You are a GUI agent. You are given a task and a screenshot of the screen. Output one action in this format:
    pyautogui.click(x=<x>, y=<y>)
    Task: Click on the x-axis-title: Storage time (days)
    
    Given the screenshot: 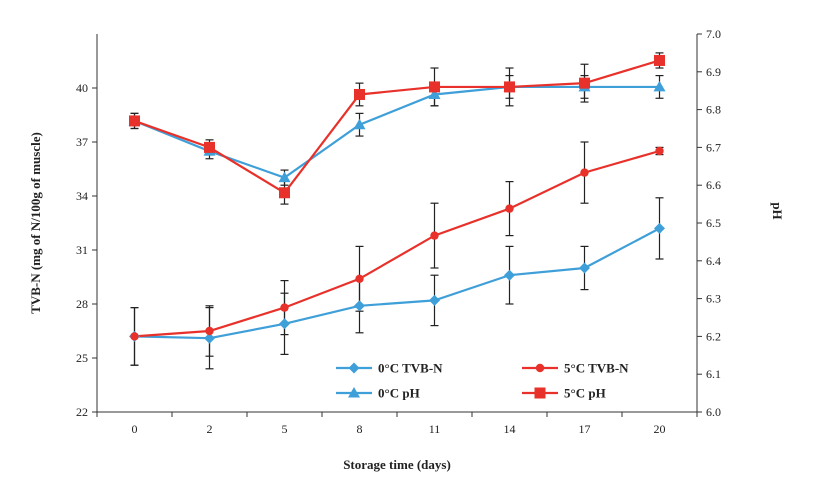 What is the action you would take?
    pyautogui.click(x=397, y=464)
    